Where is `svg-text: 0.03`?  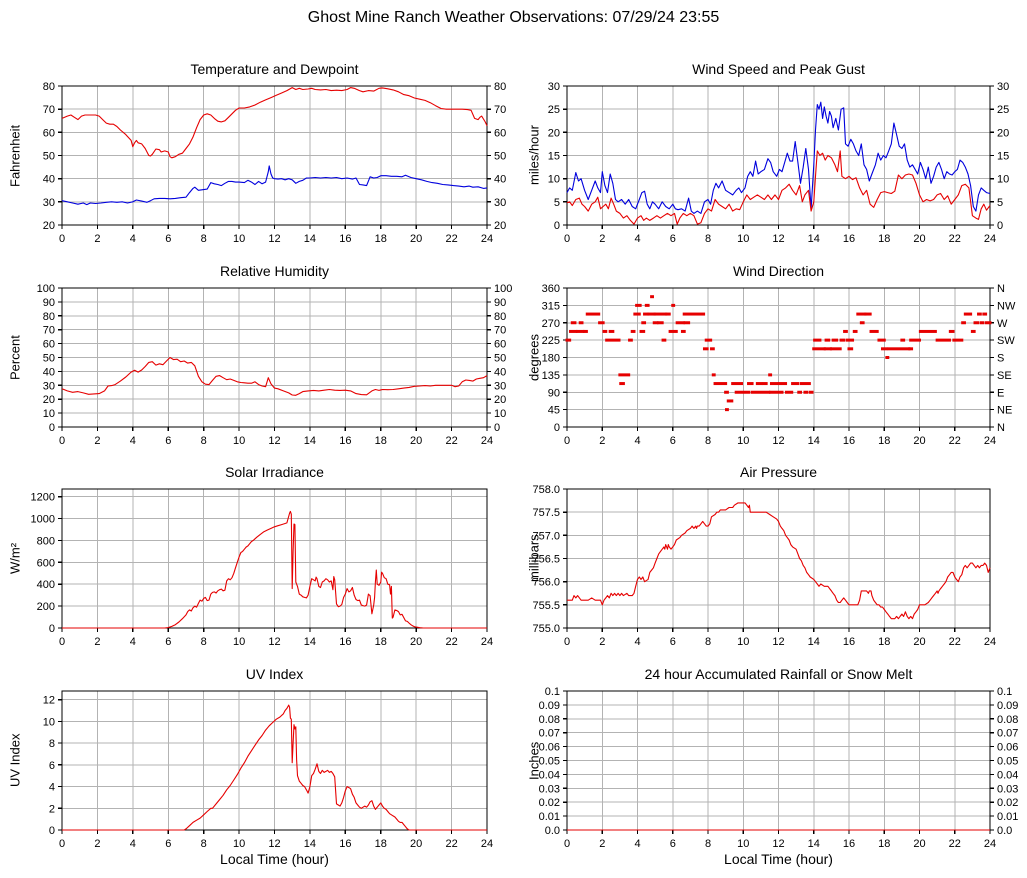 svg-text: 0.03 is located at coordinates (1007, 789).